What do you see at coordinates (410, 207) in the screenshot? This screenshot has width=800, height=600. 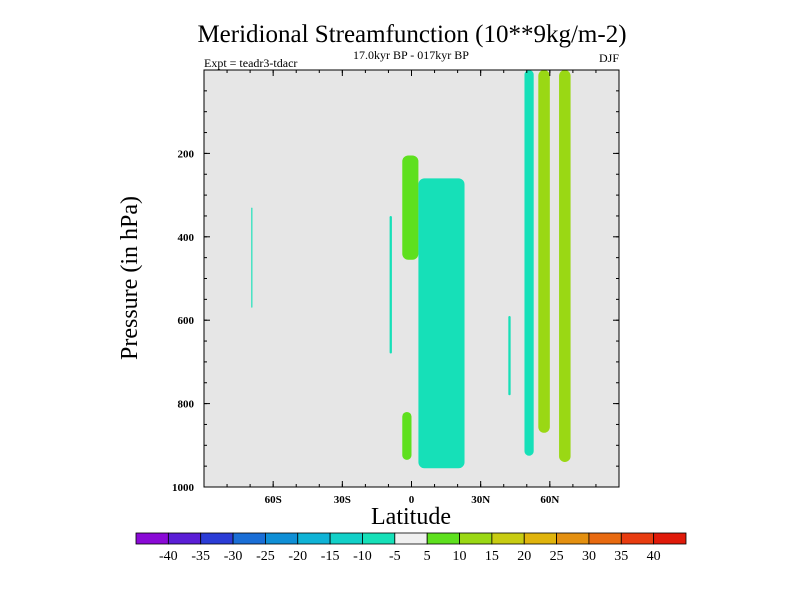 I see `contour-region-equatorial-upper-cell` at bounding box center [410, 207].